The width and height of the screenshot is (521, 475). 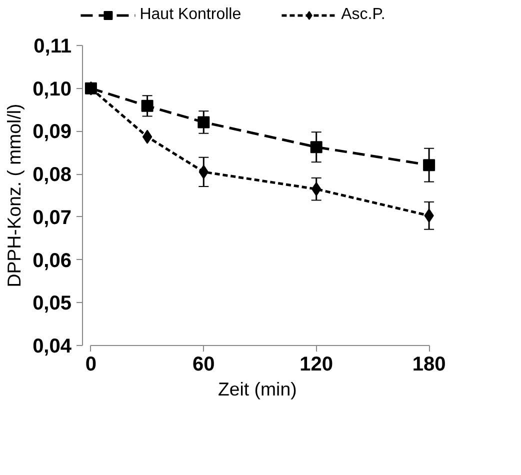 What do you see at coordinates (429, 365) in the screenshot?
I see `x-tick-label: 180` at bounding box center [429, 365].